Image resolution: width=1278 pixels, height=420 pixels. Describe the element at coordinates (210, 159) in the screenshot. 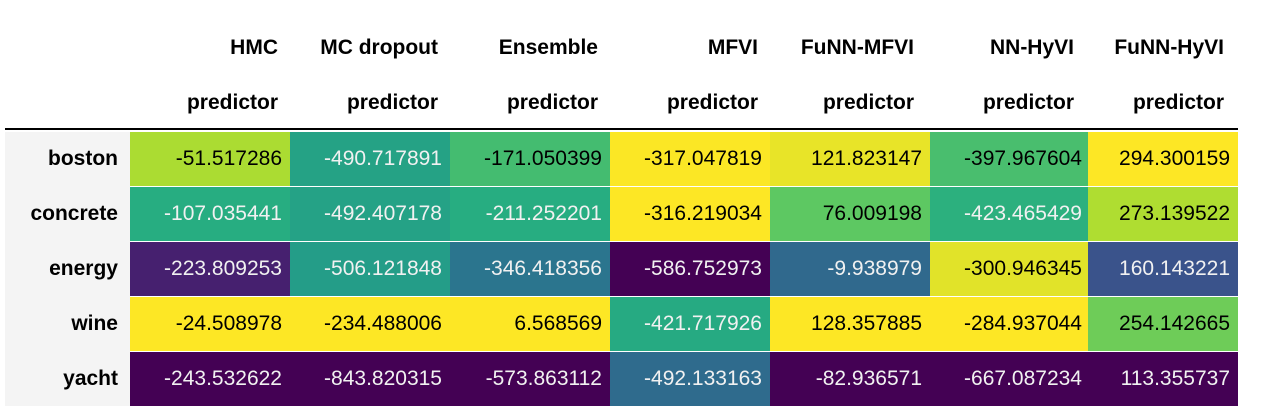

I see `cell-boston-0: -51.517286` at that location.